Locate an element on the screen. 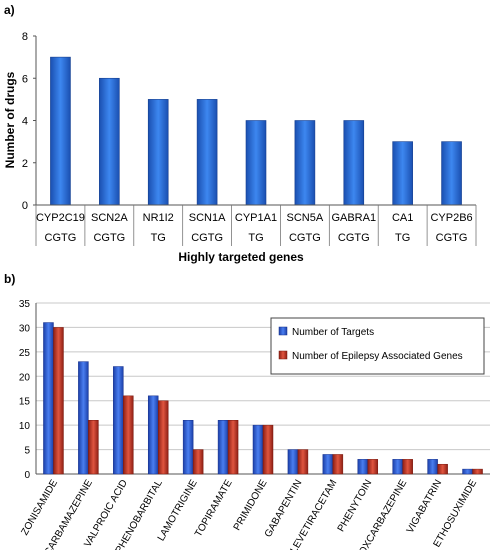 This screenshot has width=496, height=550. chart-b-legend-label: Number of Targets is located at coordinates (333, 332).